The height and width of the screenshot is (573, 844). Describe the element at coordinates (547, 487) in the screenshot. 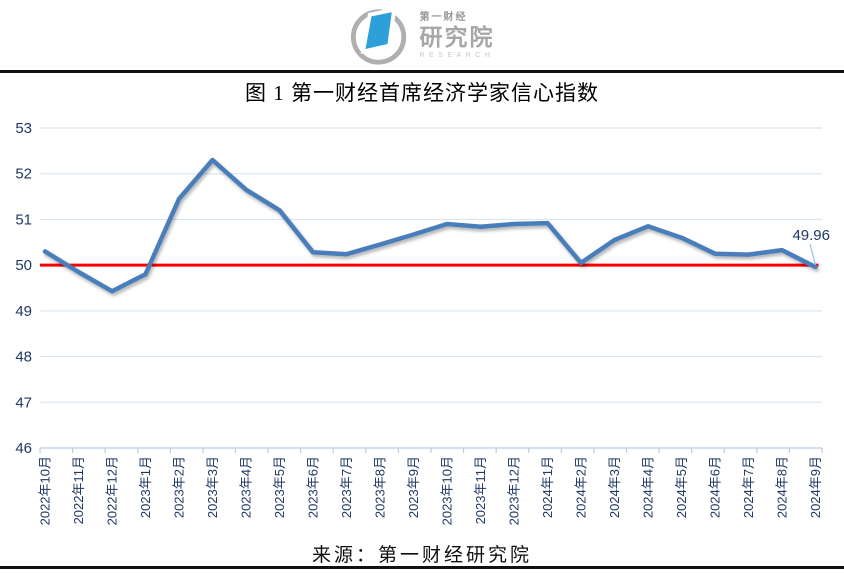

I see `x-axis-label: 2024年1月` at that location.